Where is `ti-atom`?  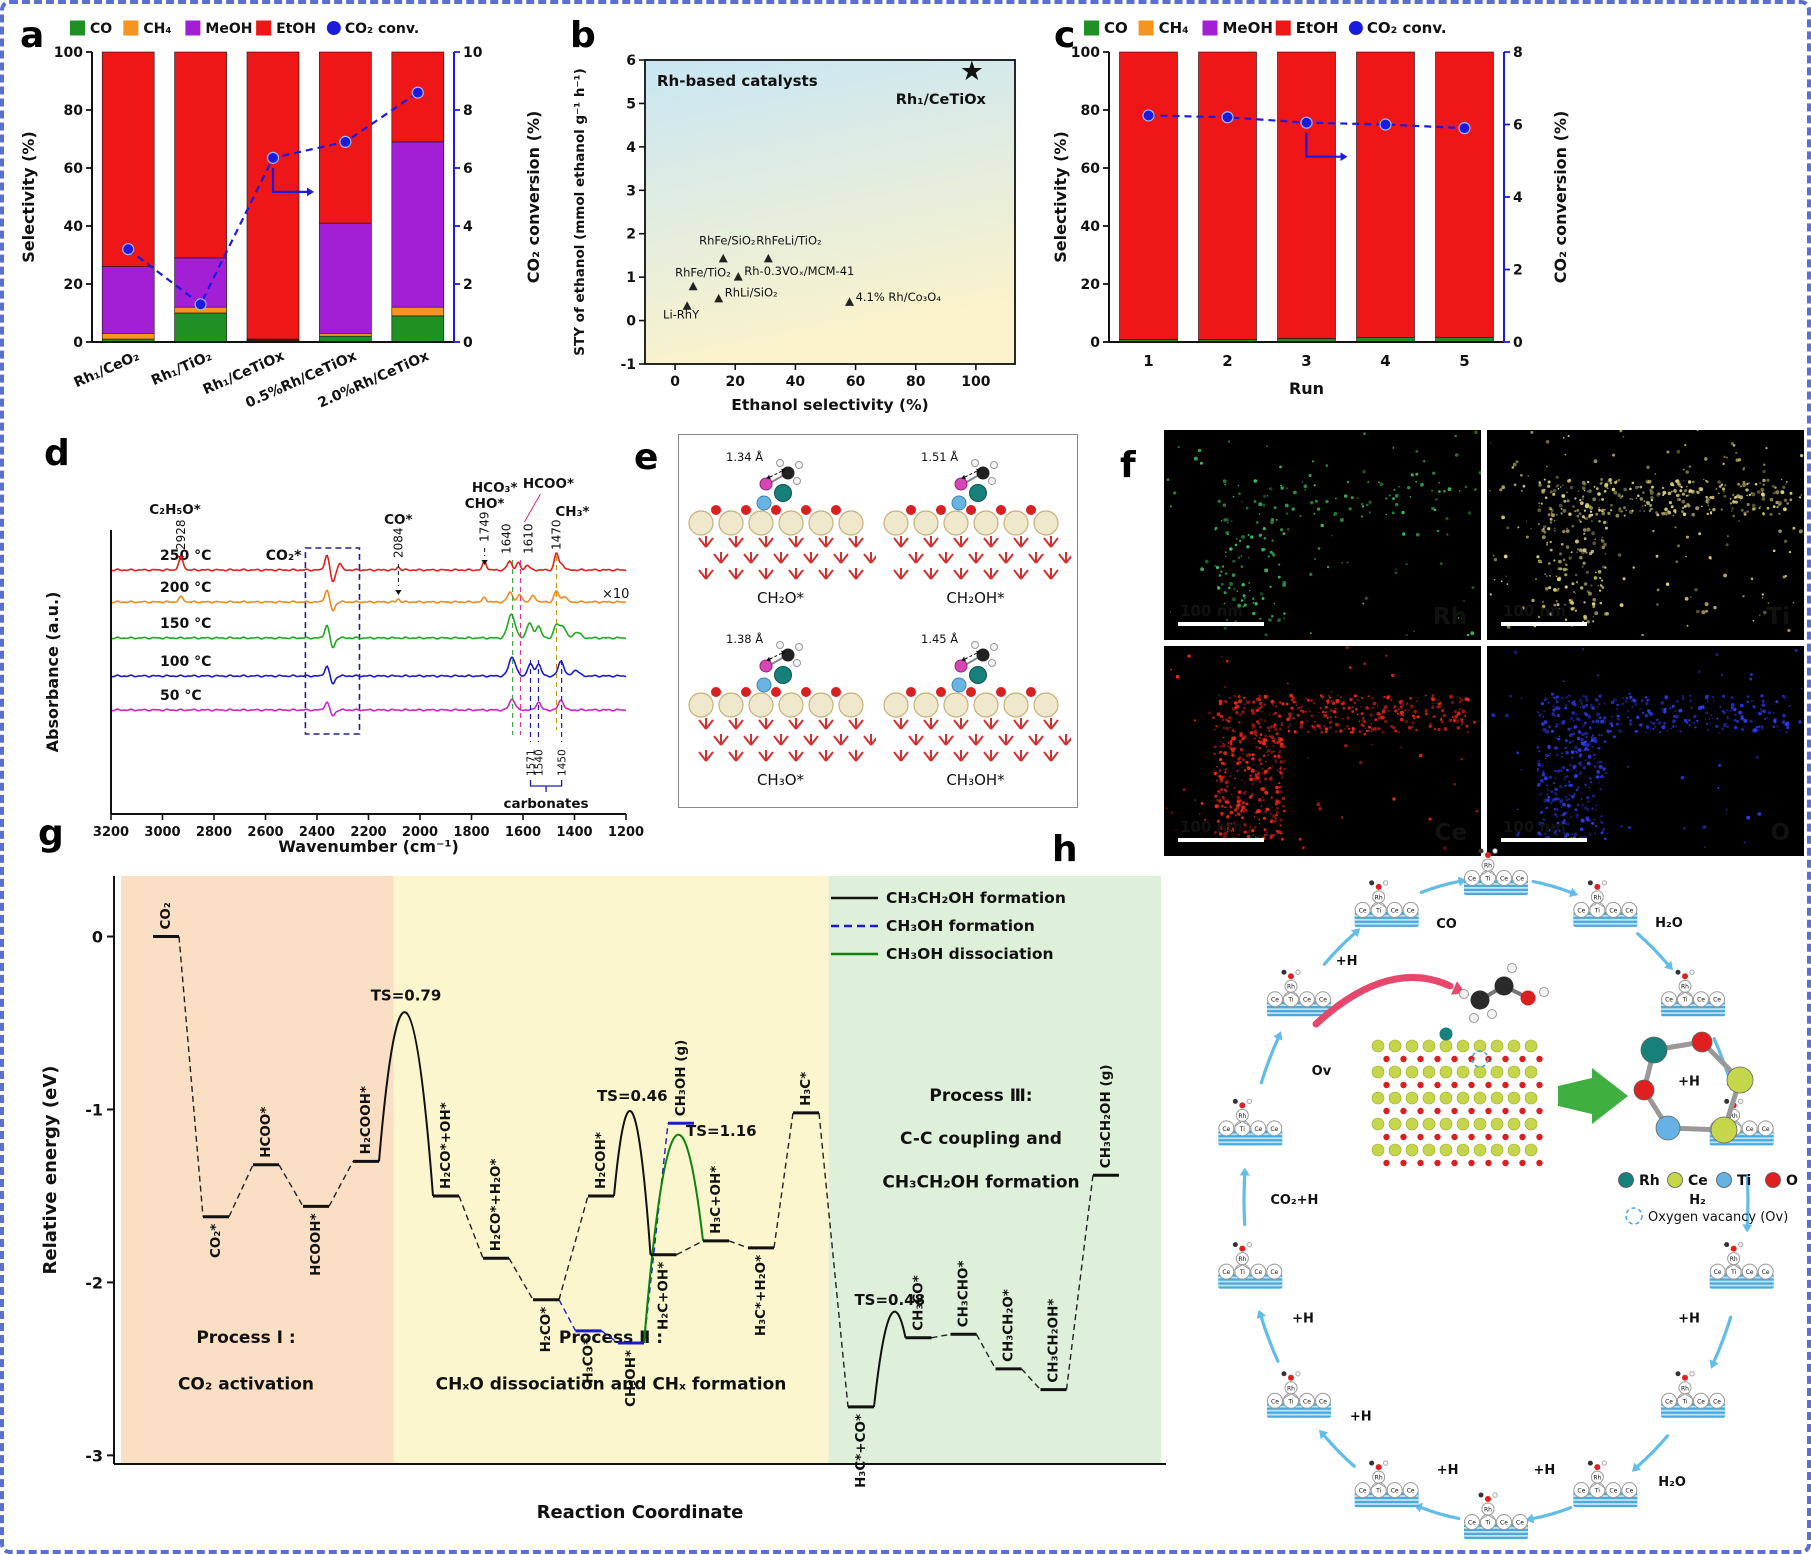
ti-atom is located at coordinates (958, 685).